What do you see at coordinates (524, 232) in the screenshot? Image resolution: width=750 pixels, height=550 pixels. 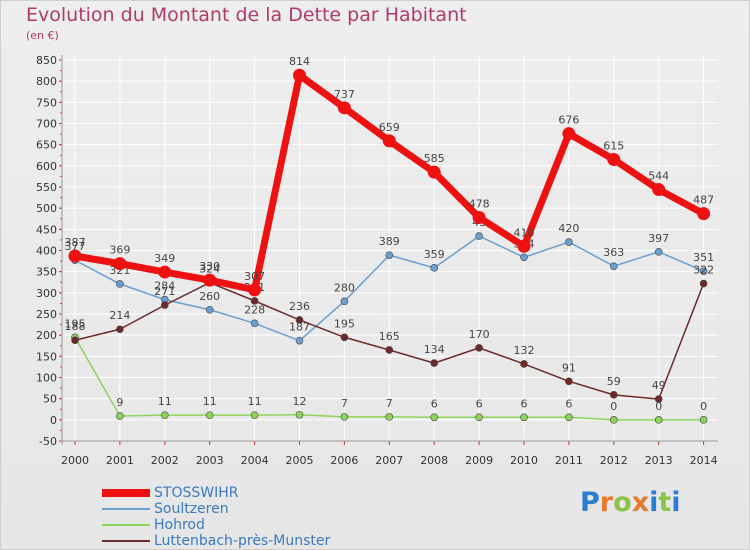 I see `data-label: 410` at bounding box center [524, 232].